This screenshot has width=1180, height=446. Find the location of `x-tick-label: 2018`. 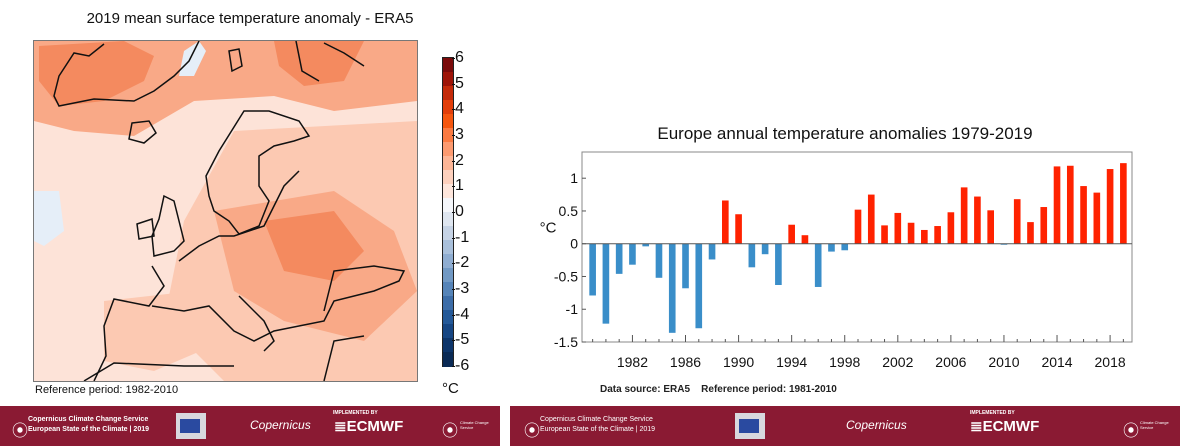

x-tick-label: 2018 is located at coordinates (1110, 362).